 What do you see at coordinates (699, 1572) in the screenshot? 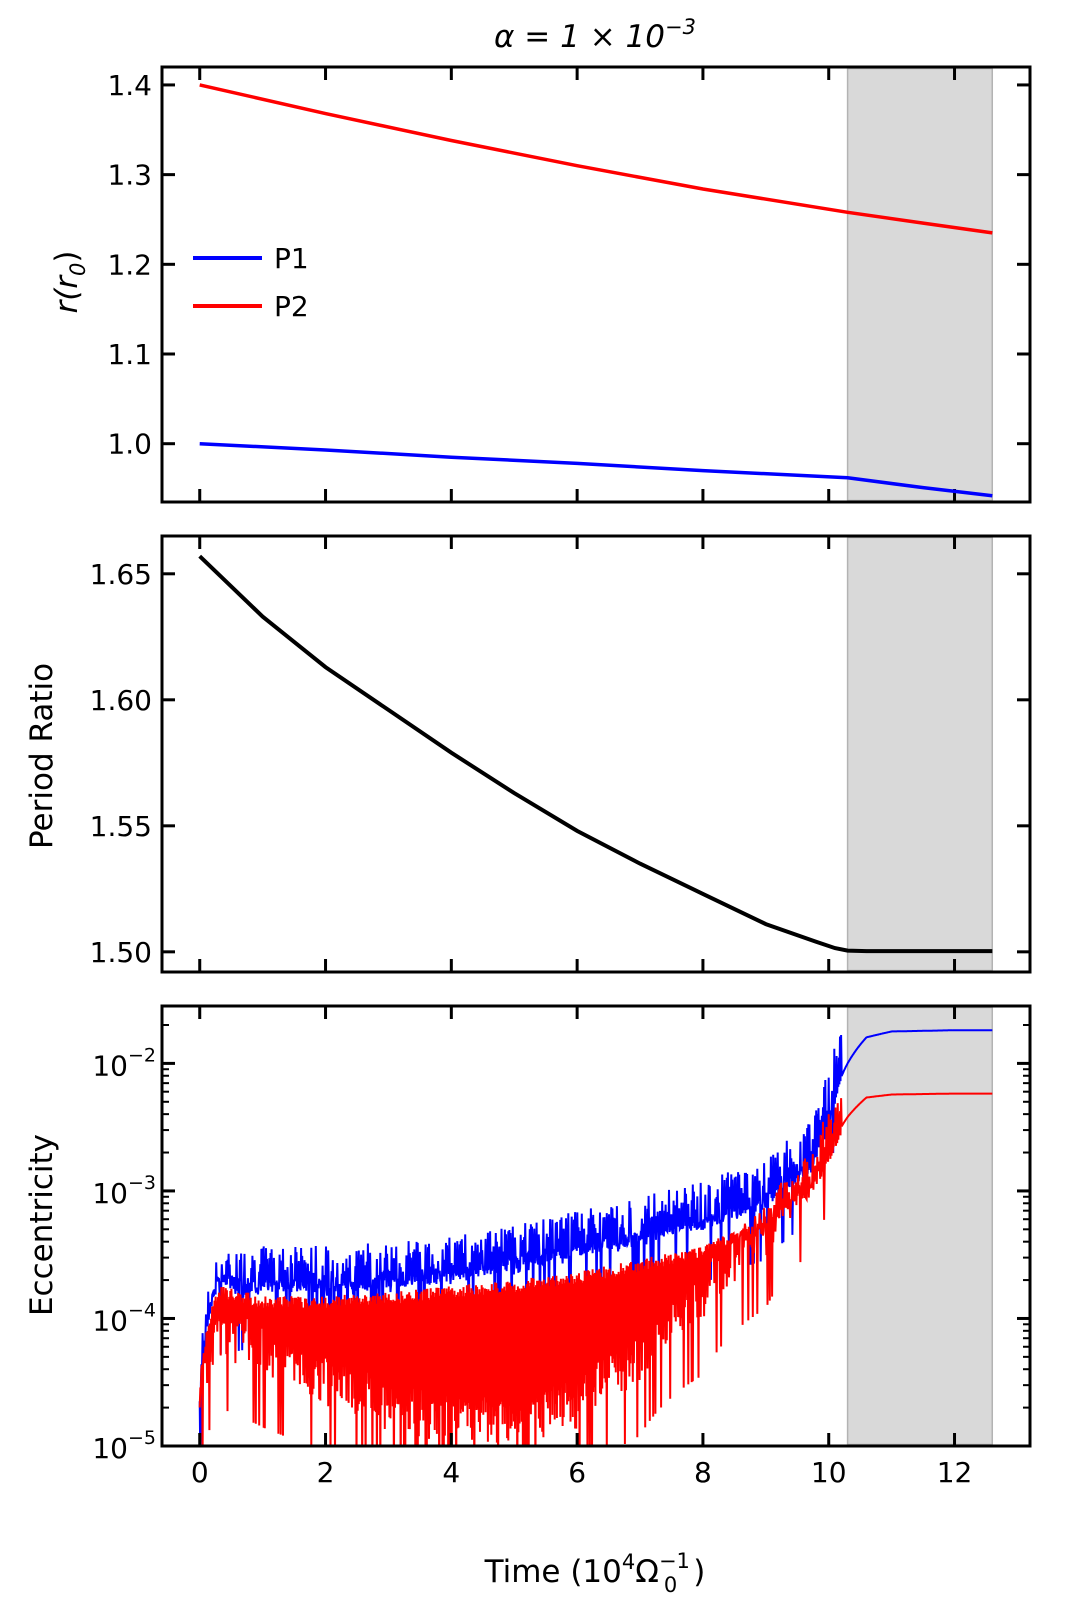
I see `x-axis-label-suffix: )` at bounding box center [699, 1572].